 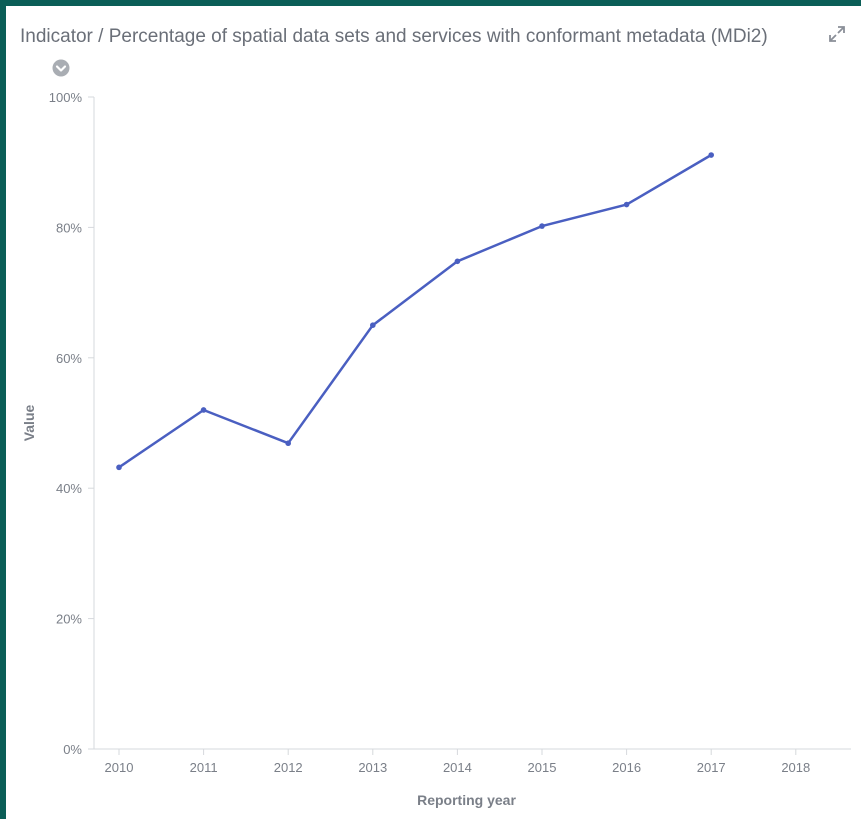 I want to click on chevron-down-circle-icon, so click(x=61, y=68).